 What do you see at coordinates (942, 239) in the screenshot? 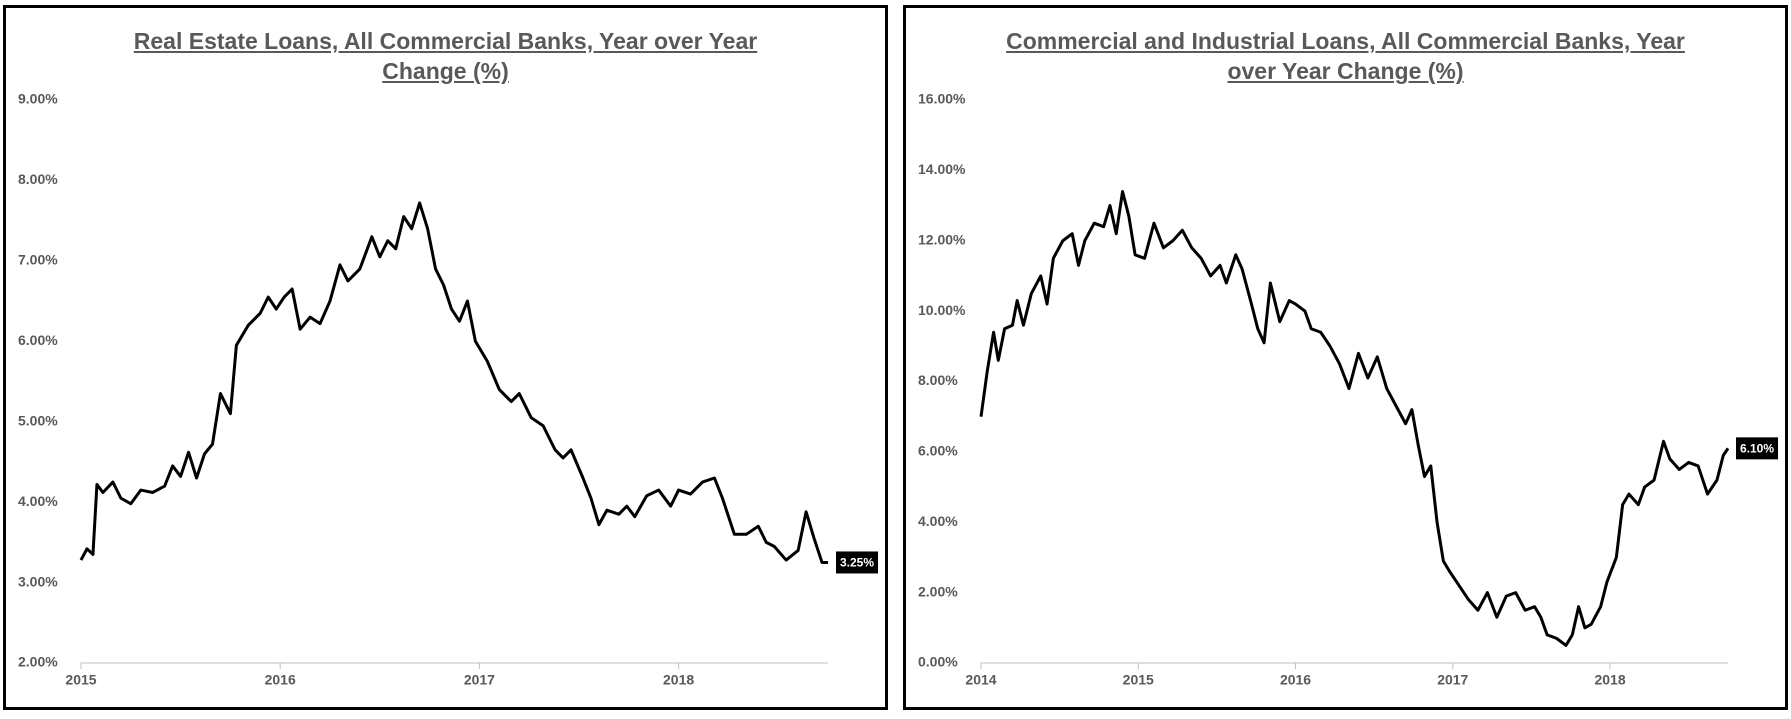
I see `y-tick-label: 12.00%` at bounding box center [942, 239].